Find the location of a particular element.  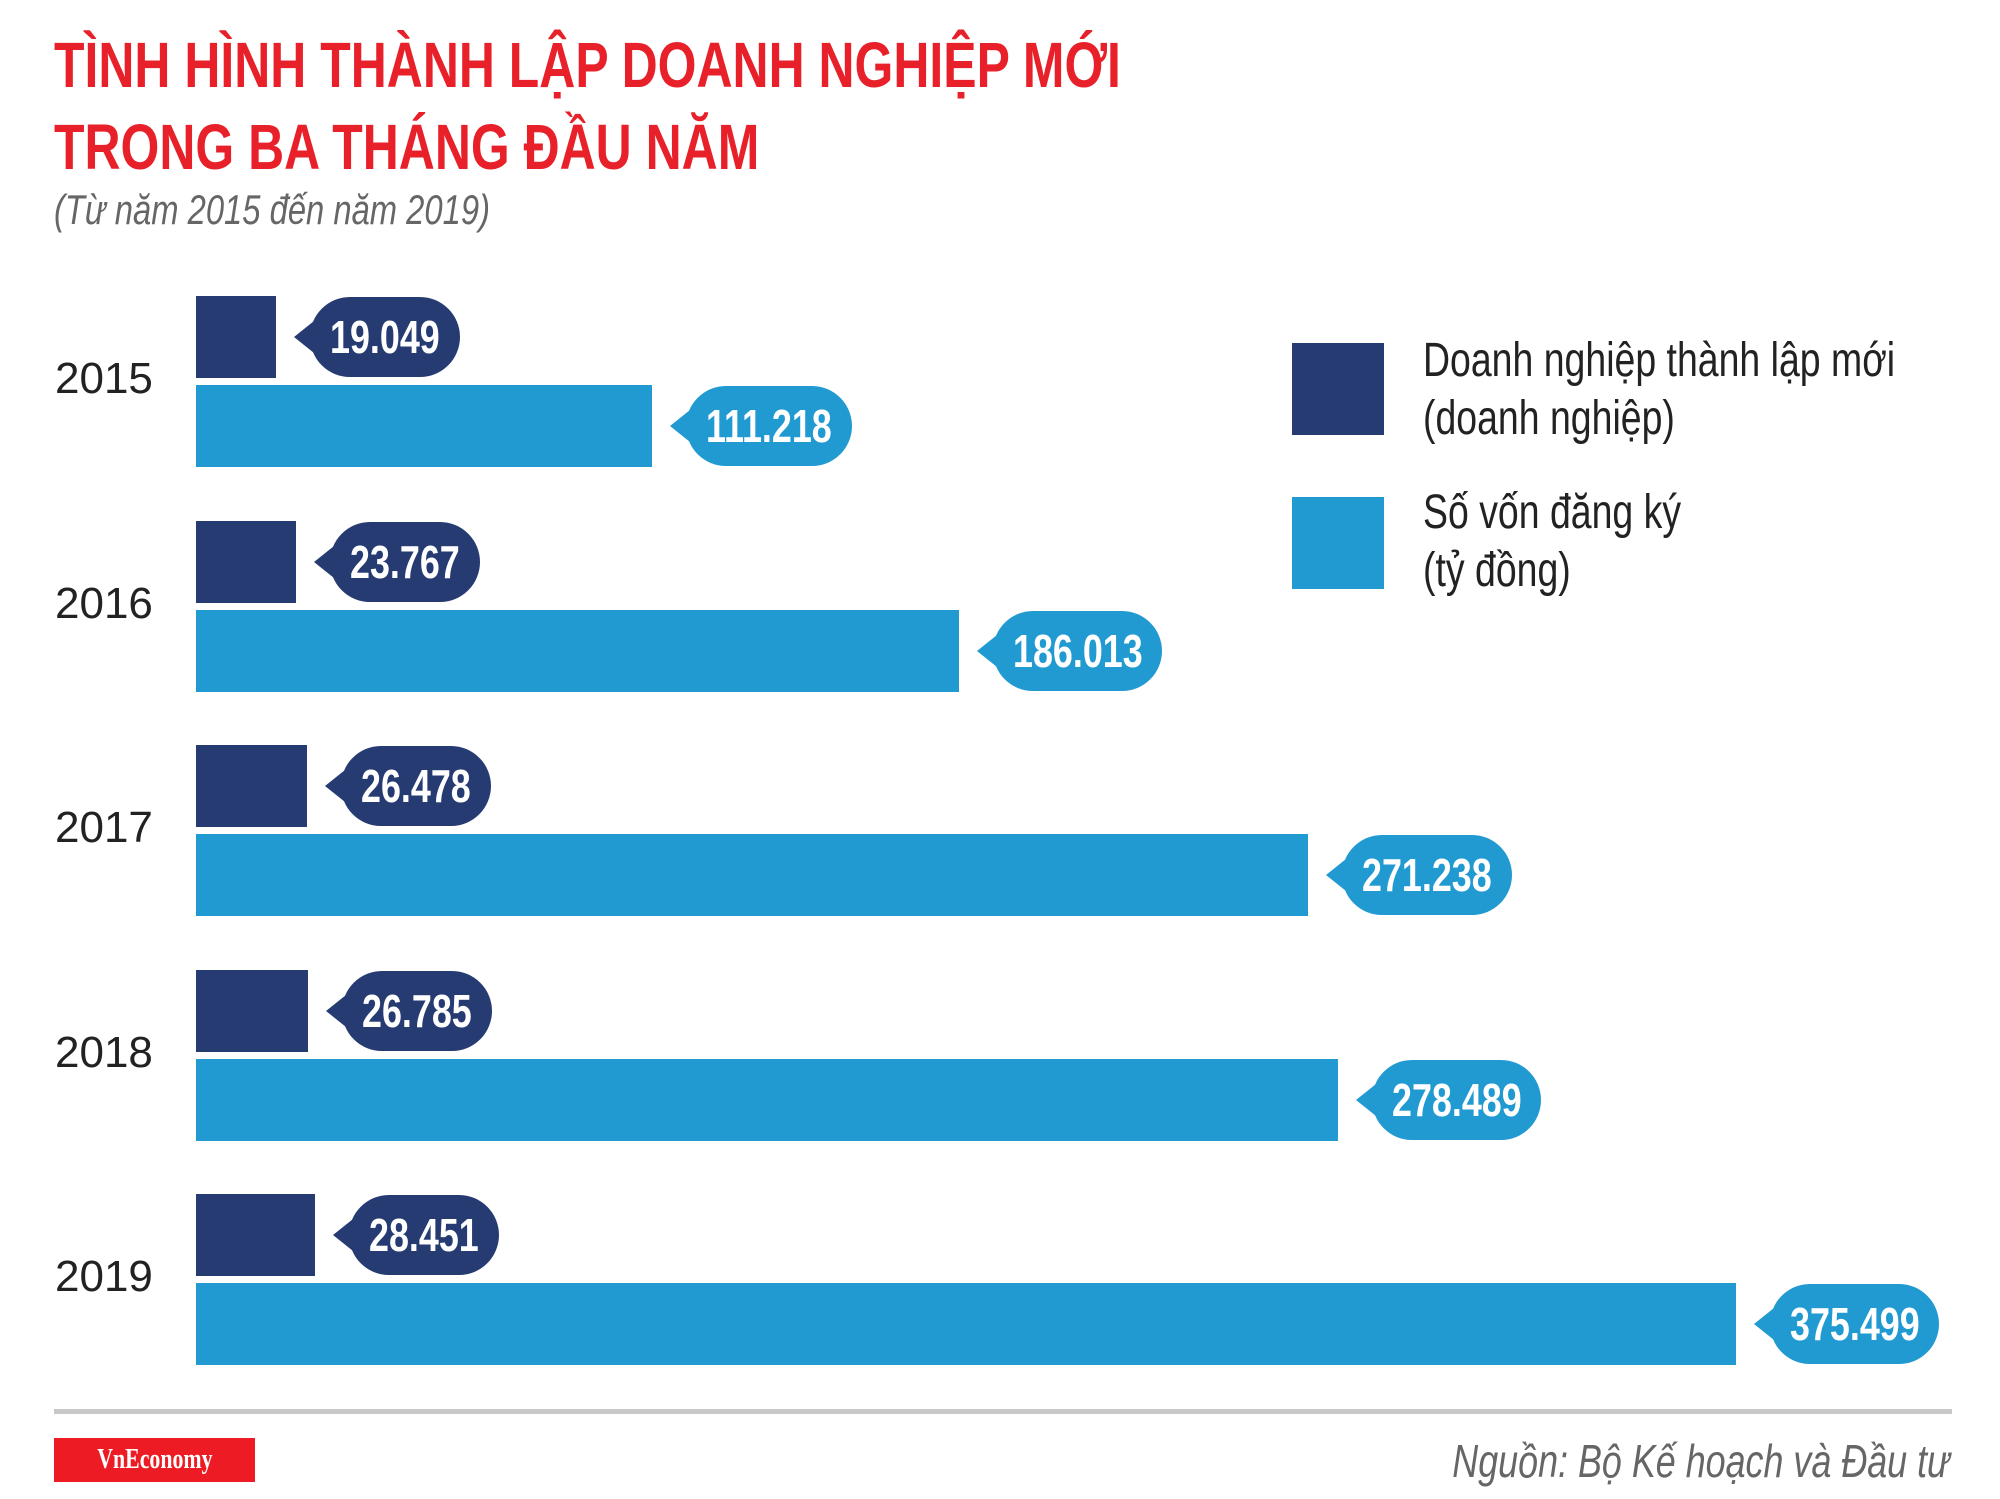

data-label: 278.489 is located at coordinates (1448, 1099).